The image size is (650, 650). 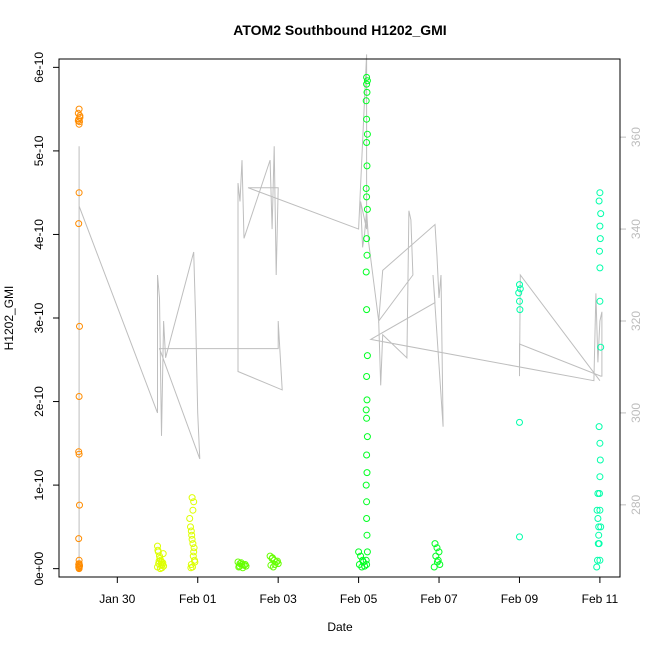 I want to click on x-tick-label: Feb 01, so click(x=198, y=599).